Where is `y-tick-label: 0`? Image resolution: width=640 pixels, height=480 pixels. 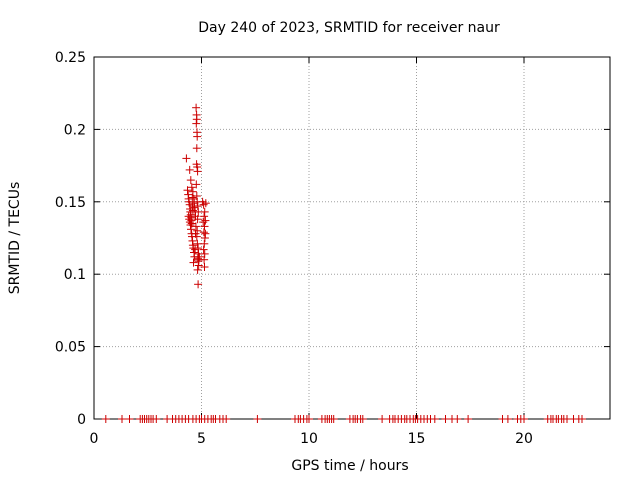 y-tick-label: 0 is located at coordinates (81, 420).